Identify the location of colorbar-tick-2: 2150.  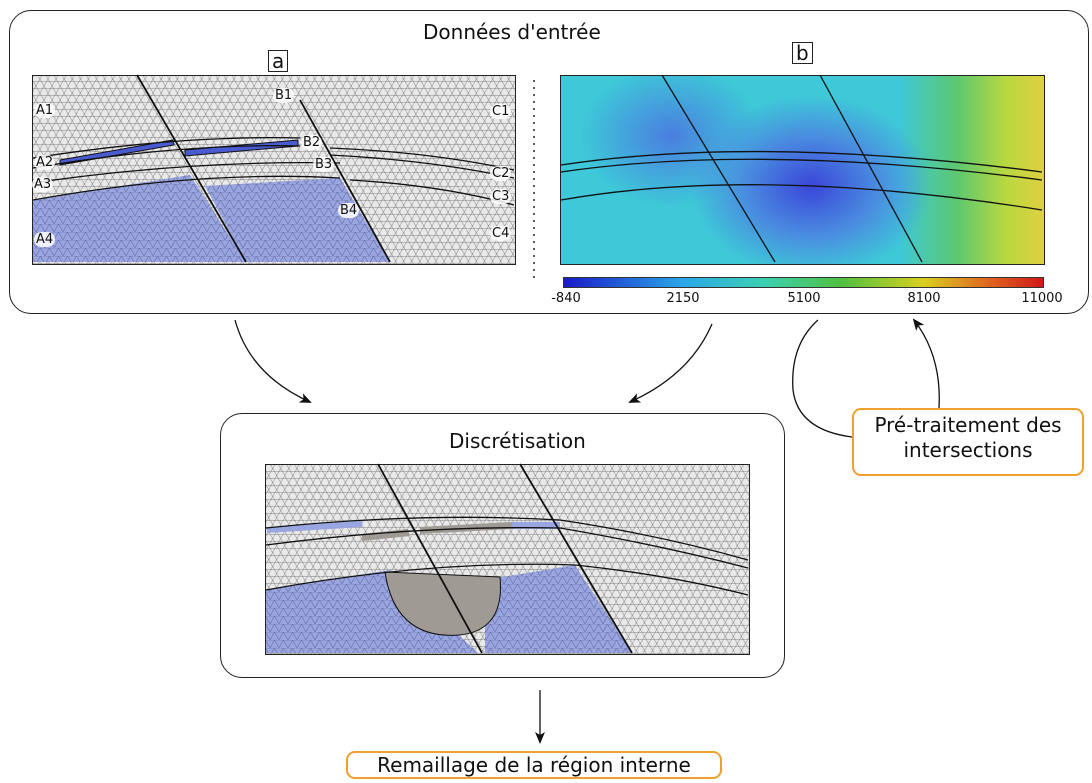
(683, 298).